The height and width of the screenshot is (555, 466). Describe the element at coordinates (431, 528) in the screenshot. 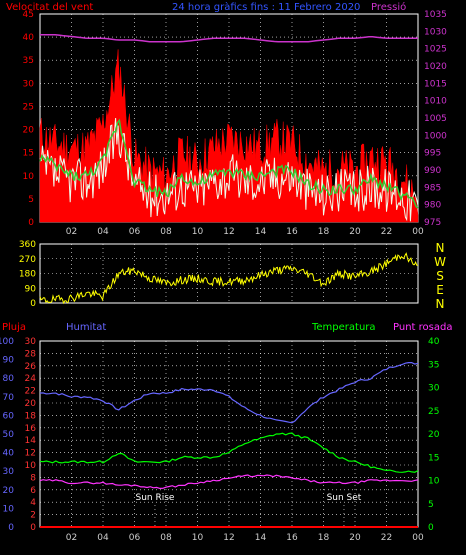

I see `temp-tick-label: 0` at that location.